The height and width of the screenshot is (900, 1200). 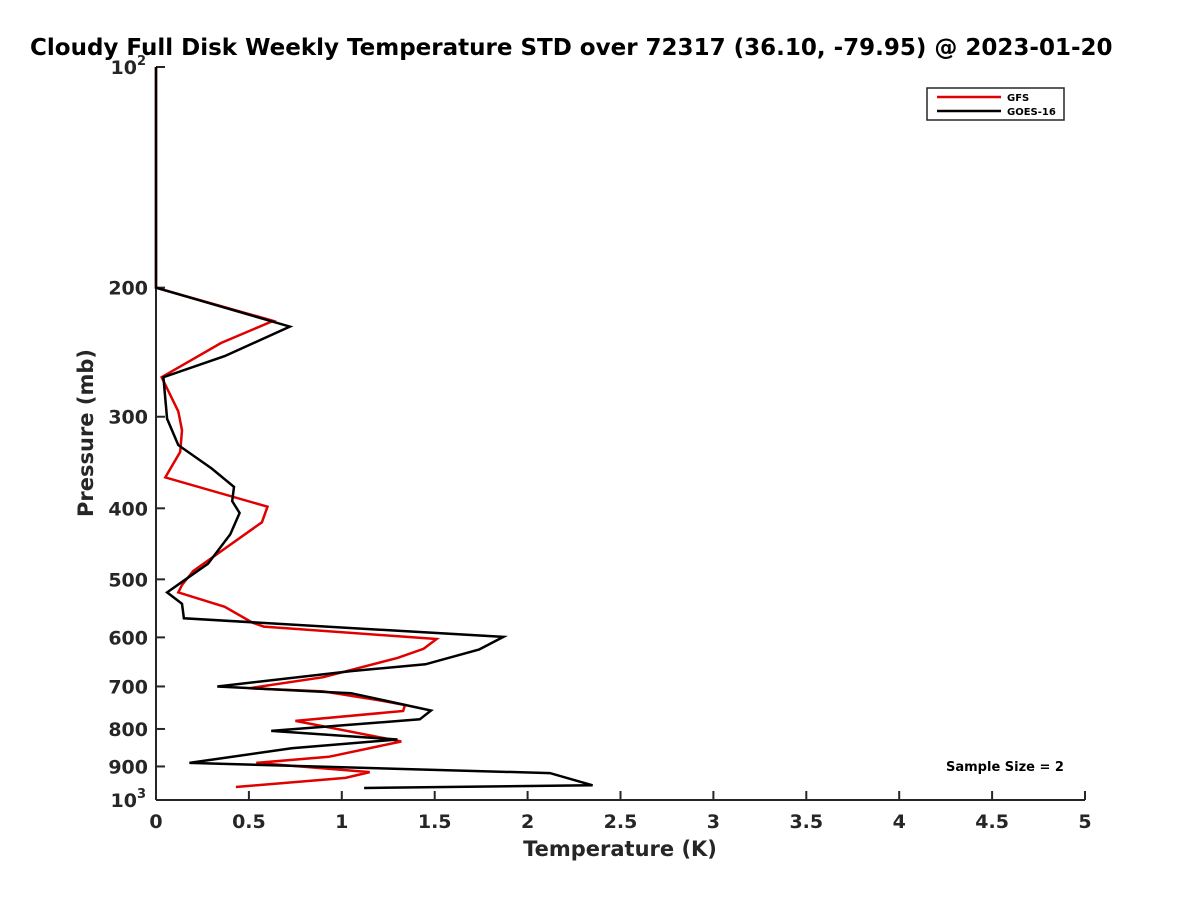 What do you see at coordinates (435, 822) in the screenshot?
I see `x-tick-label: 1.5` at bounding box center [435, 822].